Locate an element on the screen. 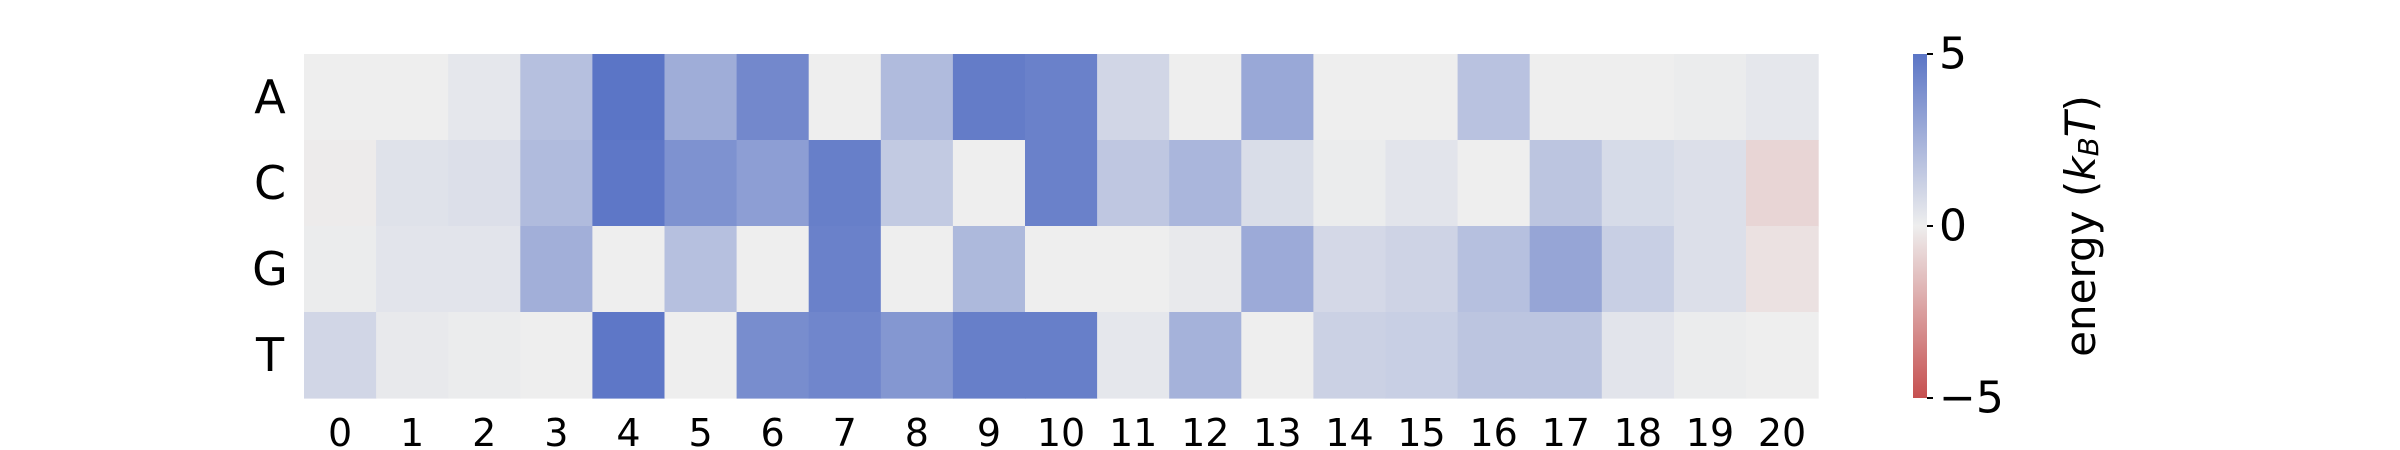 Image resolution: width=2400 pixels, height=450 pixels. x-tick-label-16: 16 is located at coordinates (1493, 430).